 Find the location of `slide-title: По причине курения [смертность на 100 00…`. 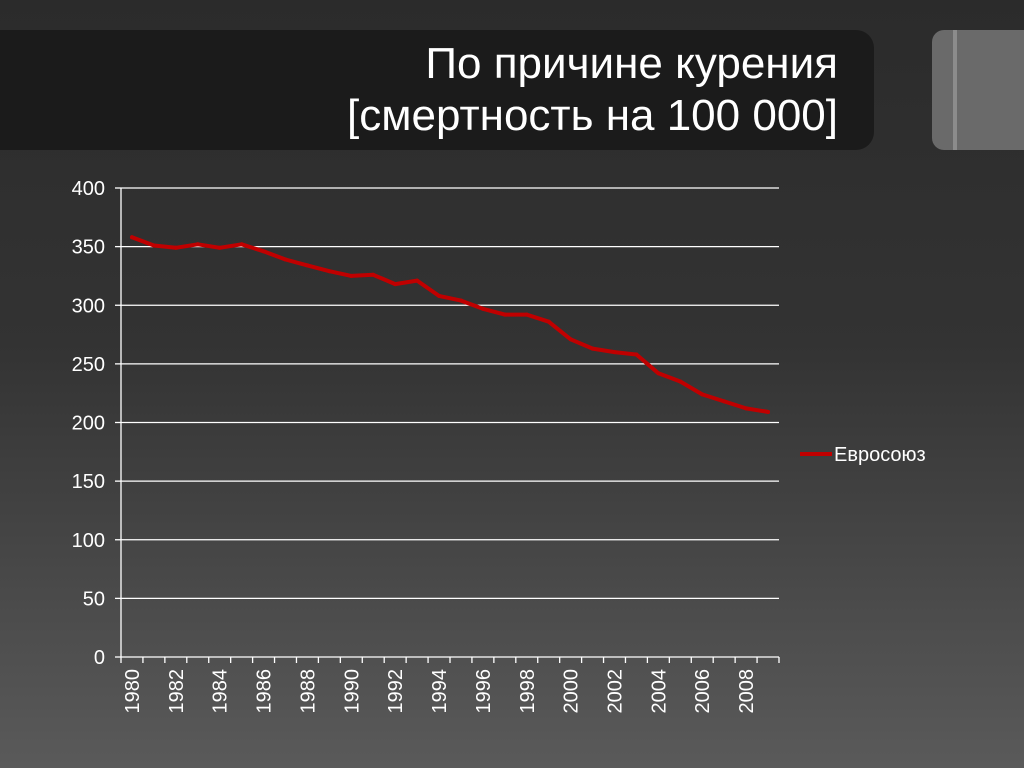

slide-title: По причине курения [смертность на 100 00… is located at coordinates (592, 90).